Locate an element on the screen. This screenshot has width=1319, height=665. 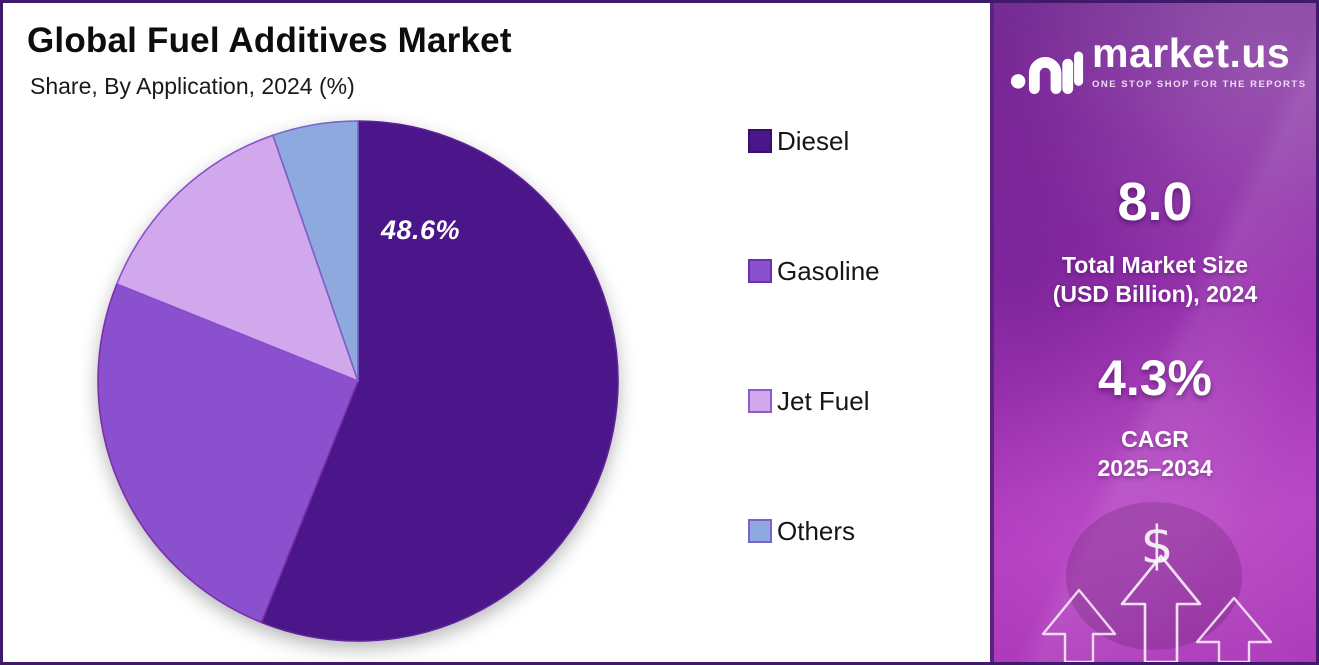
legend-label-others: Others is located at coordinates (816, 531).